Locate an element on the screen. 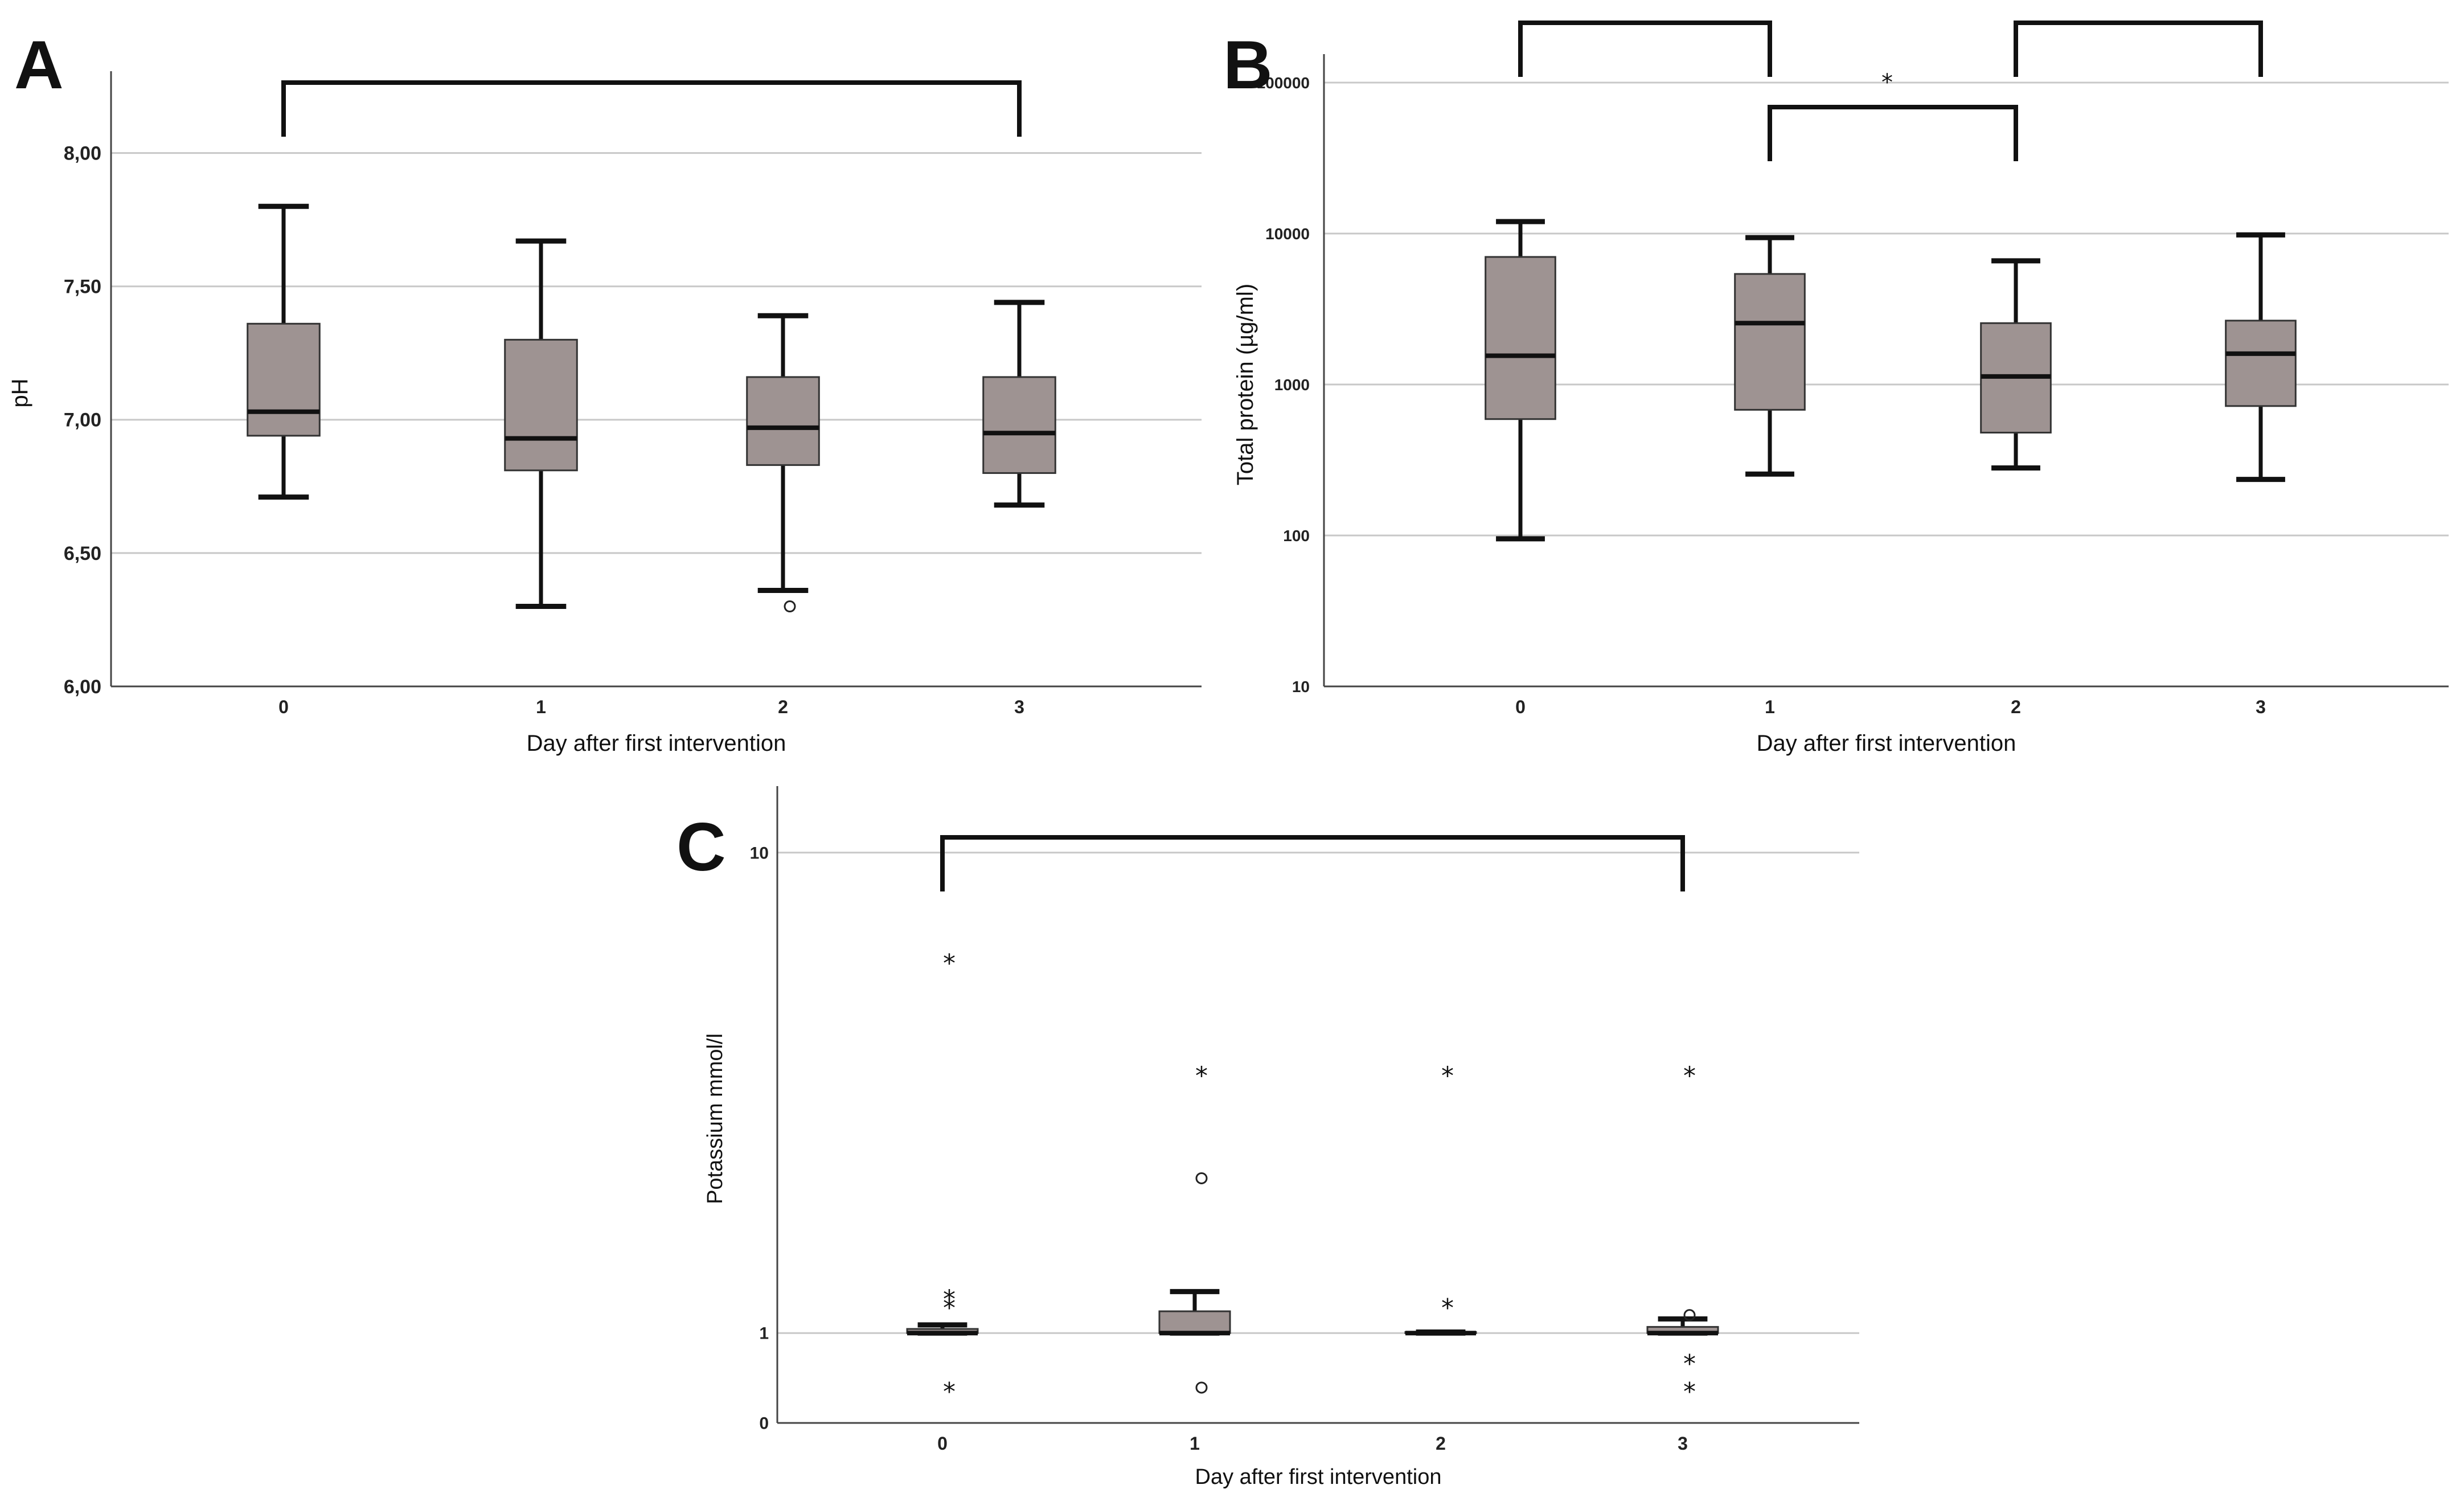  y-tick-label: 100 is located at coordinates (1296, 536).